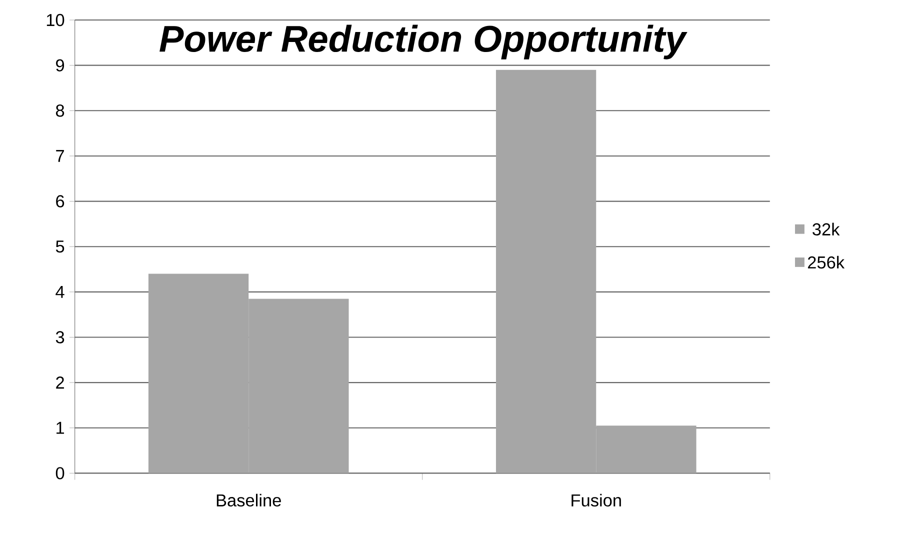  Describe the element at coordinates (826, 262) in the screenshot. I see `legend-label: 256k` at that location.